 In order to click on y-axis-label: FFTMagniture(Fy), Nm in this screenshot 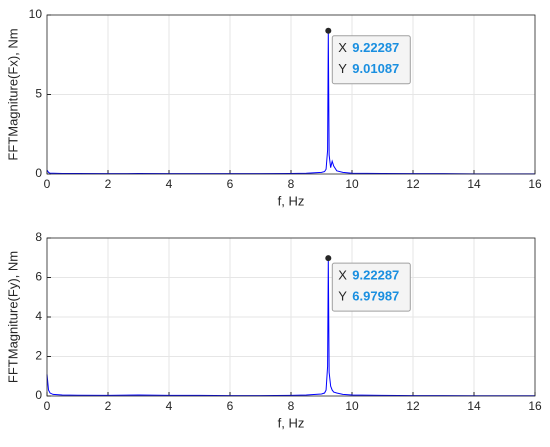, I will do `click(12, 317)`.